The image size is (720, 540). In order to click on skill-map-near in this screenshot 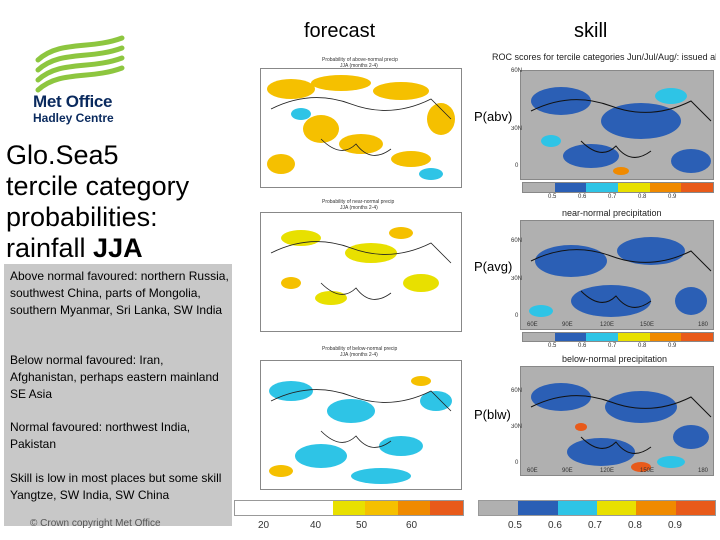, I will do `click(617, 275)`.